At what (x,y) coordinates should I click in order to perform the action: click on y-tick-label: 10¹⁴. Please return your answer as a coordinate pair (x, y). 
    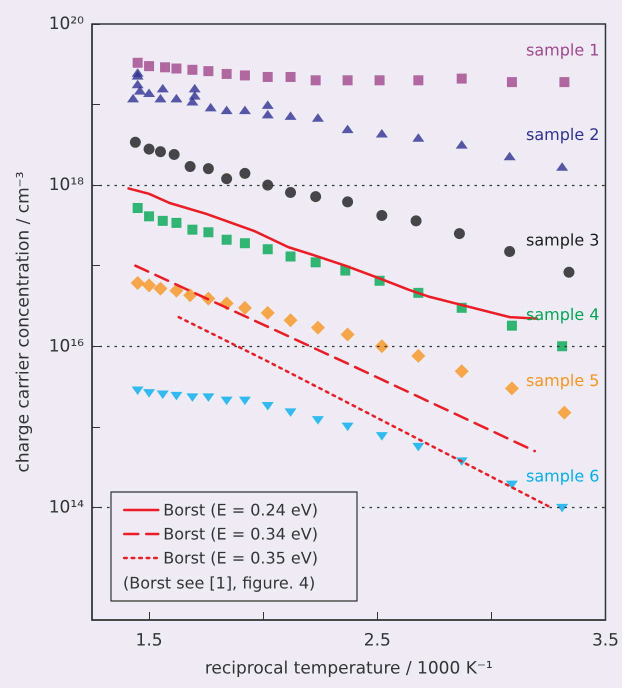
    Looking at the image, I should click on (66, 507).